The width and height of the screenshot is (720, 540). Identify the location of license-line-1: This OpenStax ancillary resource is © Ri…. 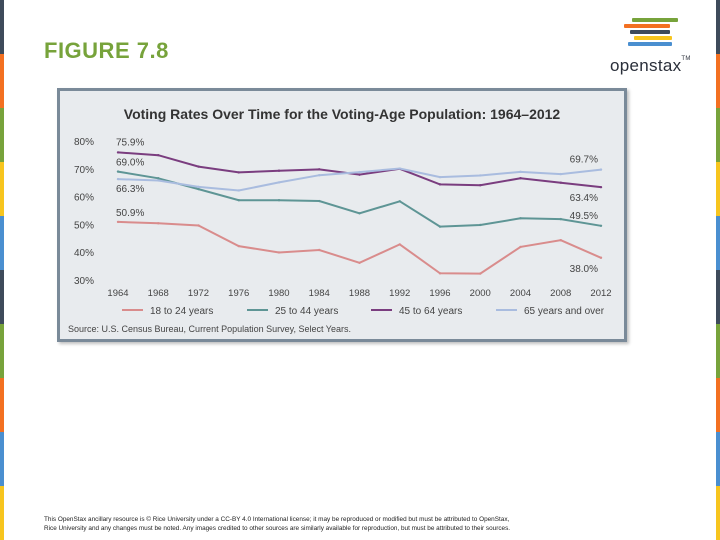
(277, 519).